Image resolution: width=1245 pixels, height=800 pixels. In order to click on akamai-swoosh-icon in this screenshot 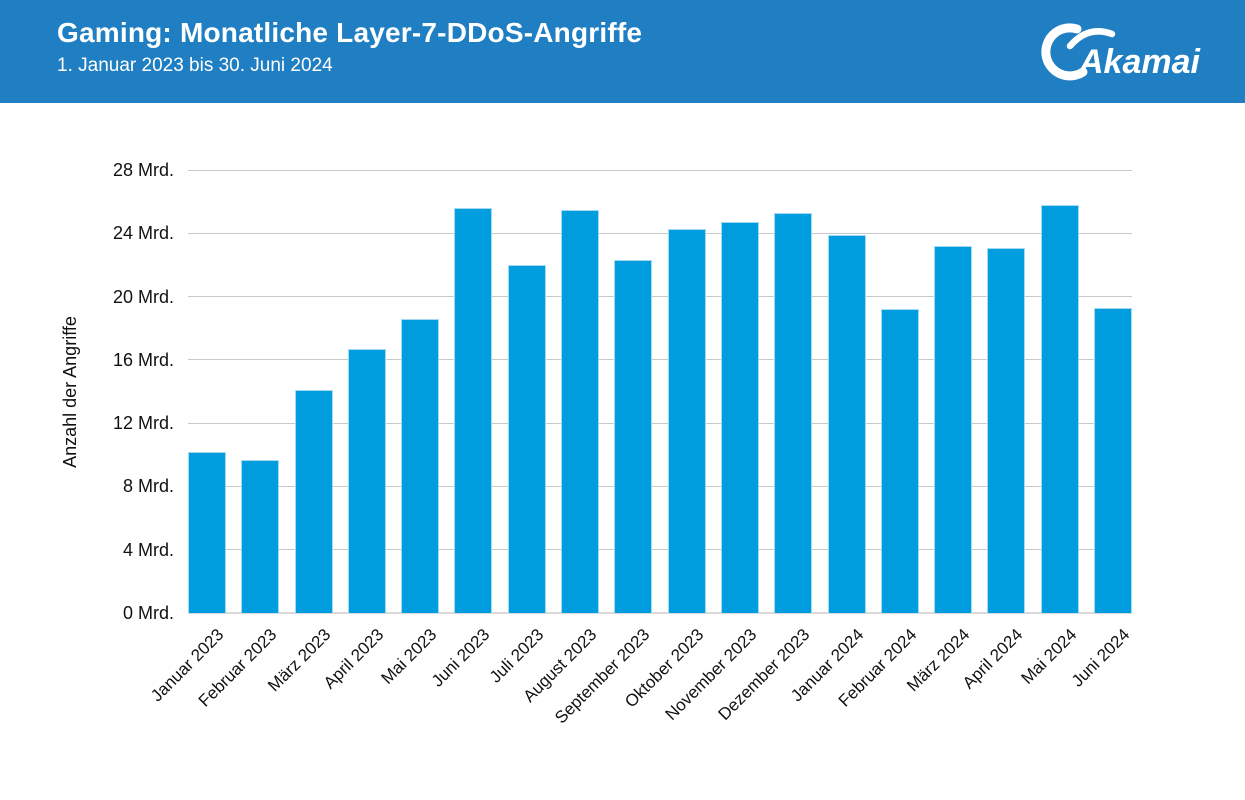, I will do `click(1091, 39)`.